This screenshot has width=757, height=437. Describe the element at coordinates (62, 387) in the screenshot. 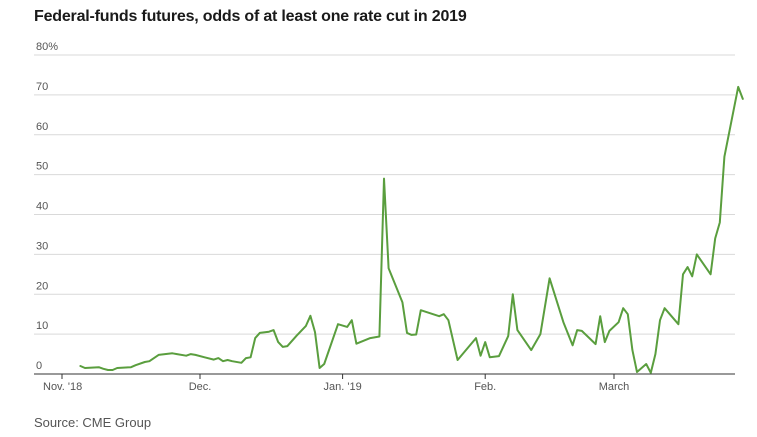

I see `x-tick-label-0: Nov. '18` at that location.